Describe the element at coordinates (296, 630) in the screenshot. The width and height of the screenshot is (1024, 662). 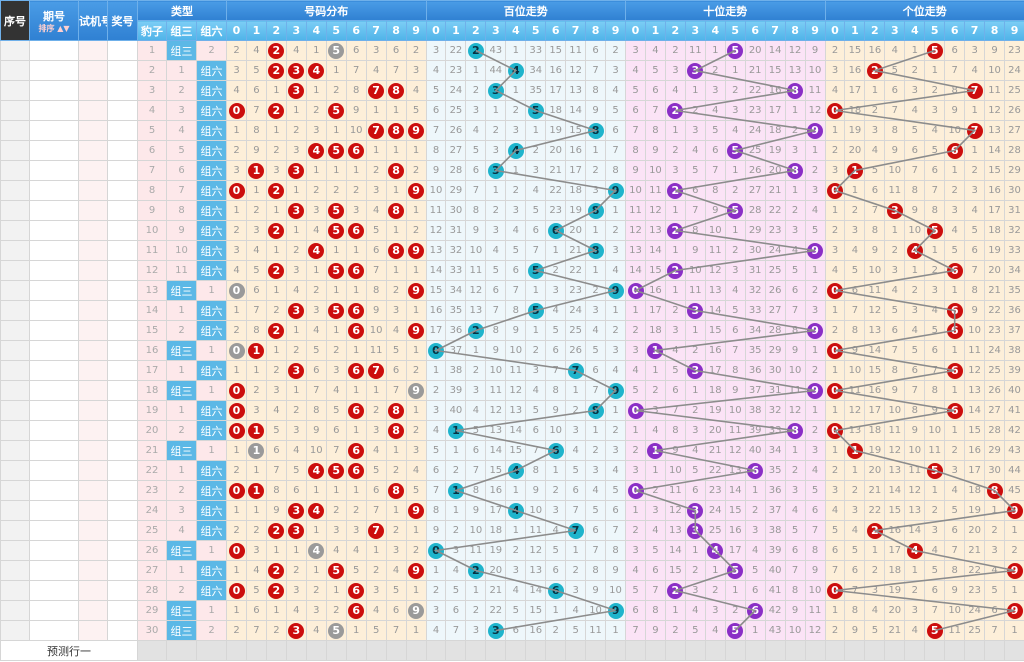
I see `distribution-ball: 3` at that location.